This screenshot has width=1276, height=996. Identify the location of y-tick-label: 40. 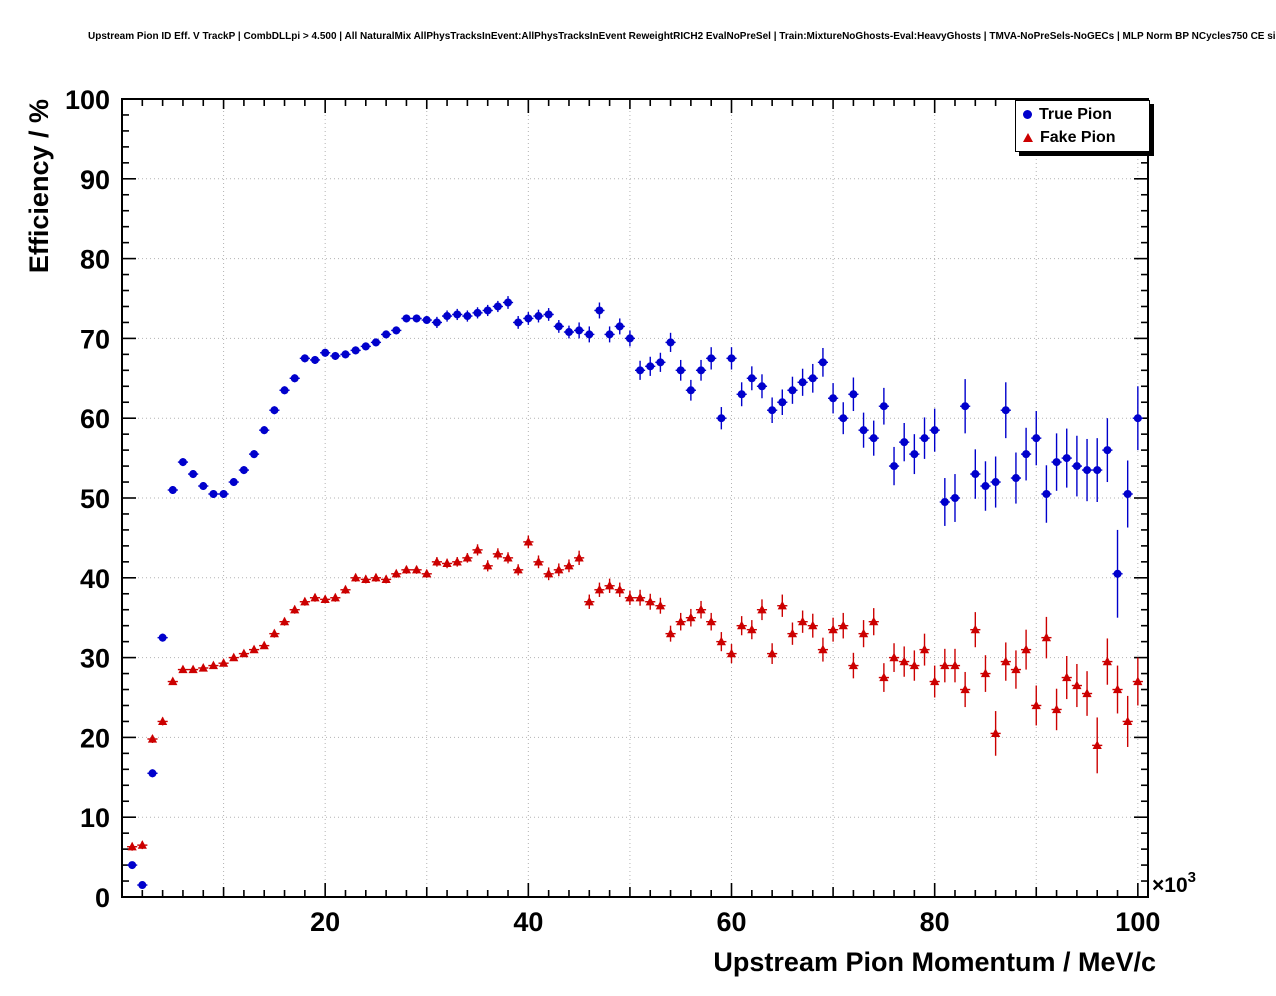
(95, 579).